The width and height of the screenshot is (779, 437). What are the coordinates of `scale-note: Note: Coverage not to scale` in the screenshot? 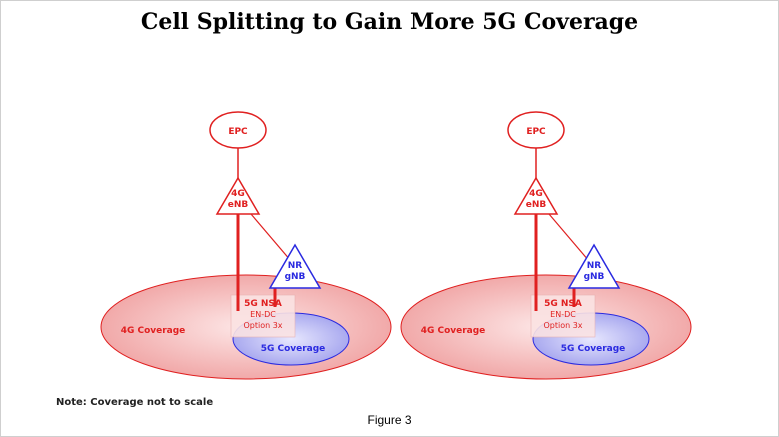 It's located at (135, 402).